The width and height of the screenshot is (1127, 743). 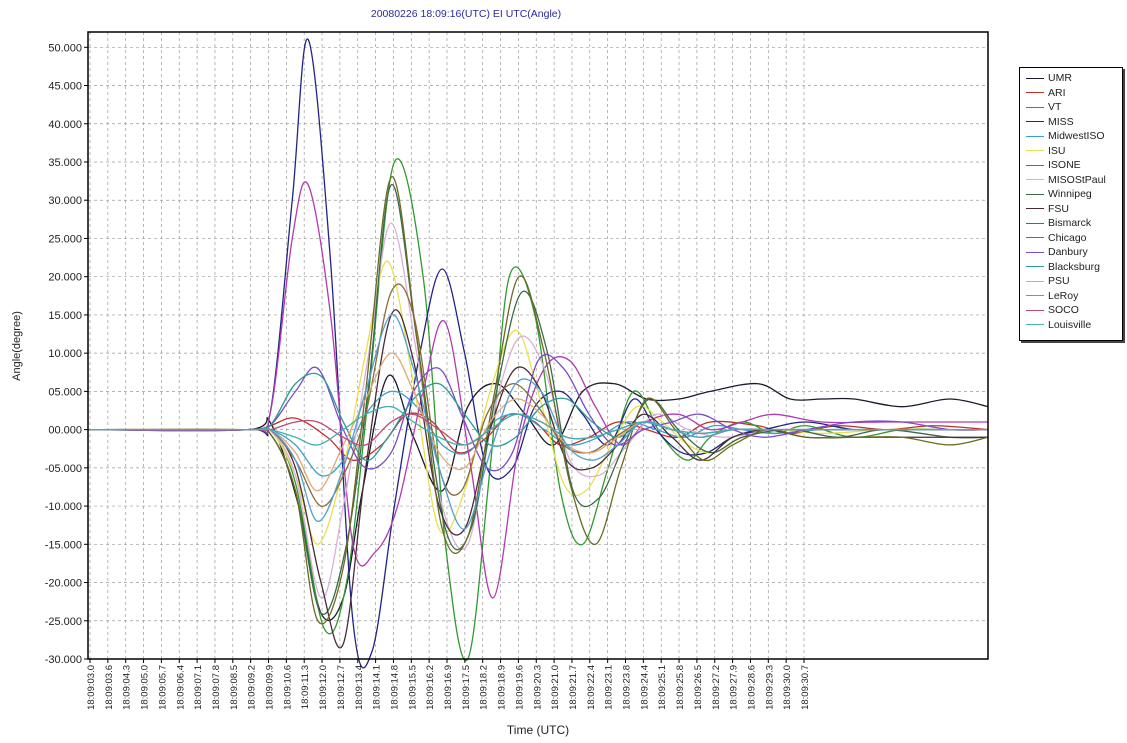 I want to click on x-tick-label: 18:09:23.1, so click(x=609, y=687).